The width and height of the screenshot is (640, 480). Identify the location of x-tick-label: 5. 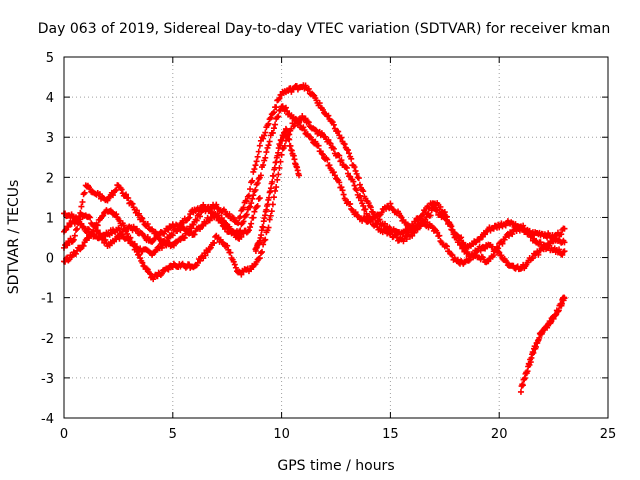
(173, 434).